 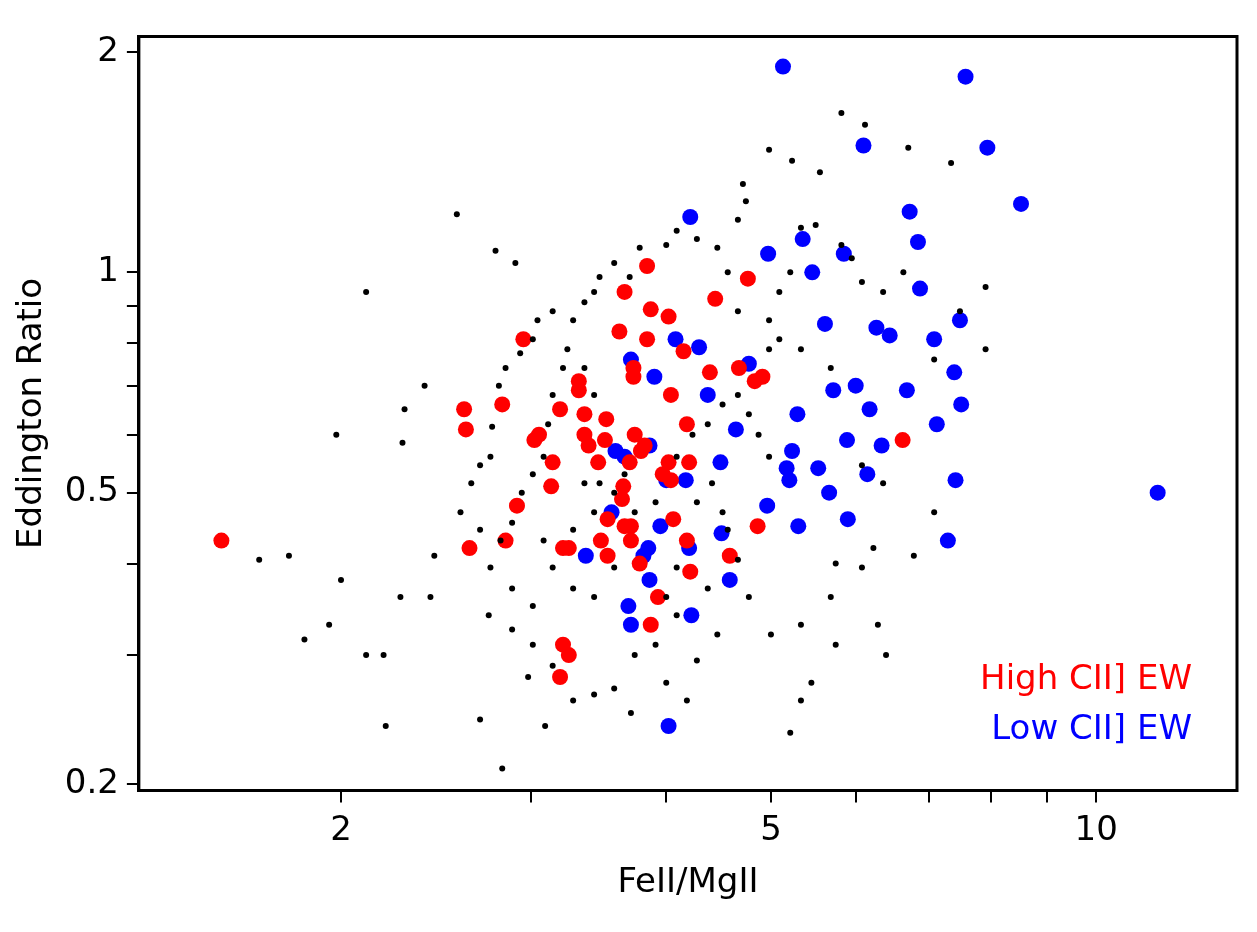 I want to click on x-tick-label: 2, so click(x=341, y=827).